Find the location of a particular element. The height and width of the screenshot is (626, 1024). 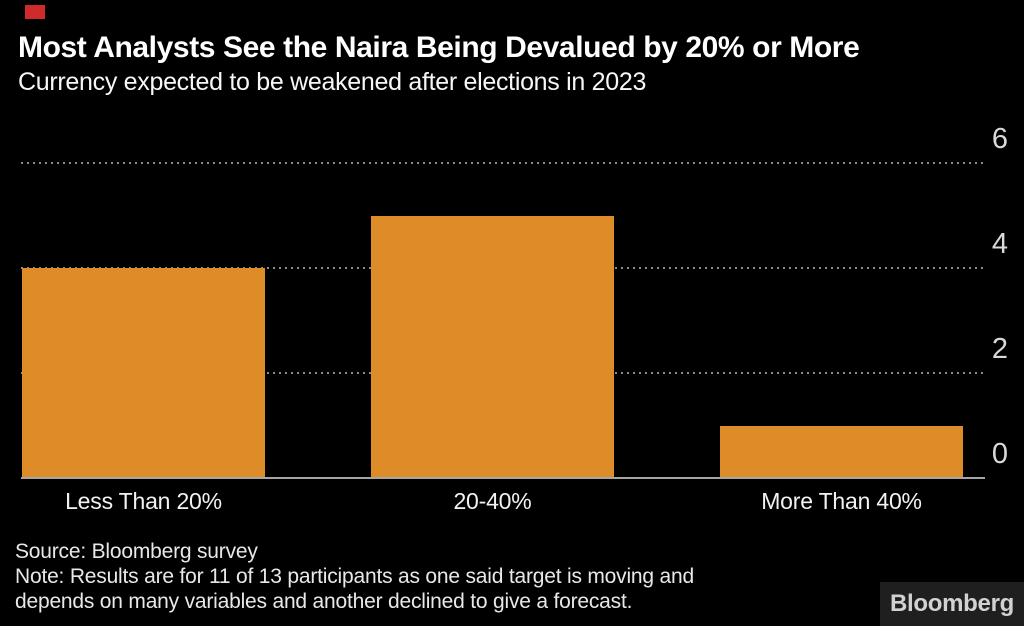

x-axis-category-label-1: Less Than 20% is located at coordinates (143, 501).